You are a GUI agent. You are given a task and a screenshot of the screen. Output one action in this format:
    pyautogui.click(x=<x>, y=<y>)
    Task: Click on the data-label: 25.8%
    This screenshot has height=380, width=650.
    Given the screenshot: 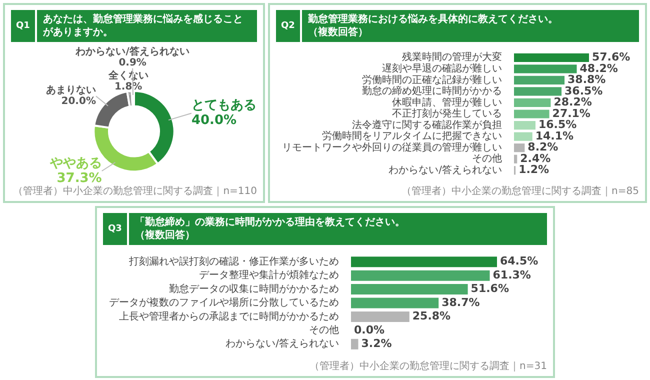 What is the action you would take?
    pyautogui.click(x=431, y=316)
    